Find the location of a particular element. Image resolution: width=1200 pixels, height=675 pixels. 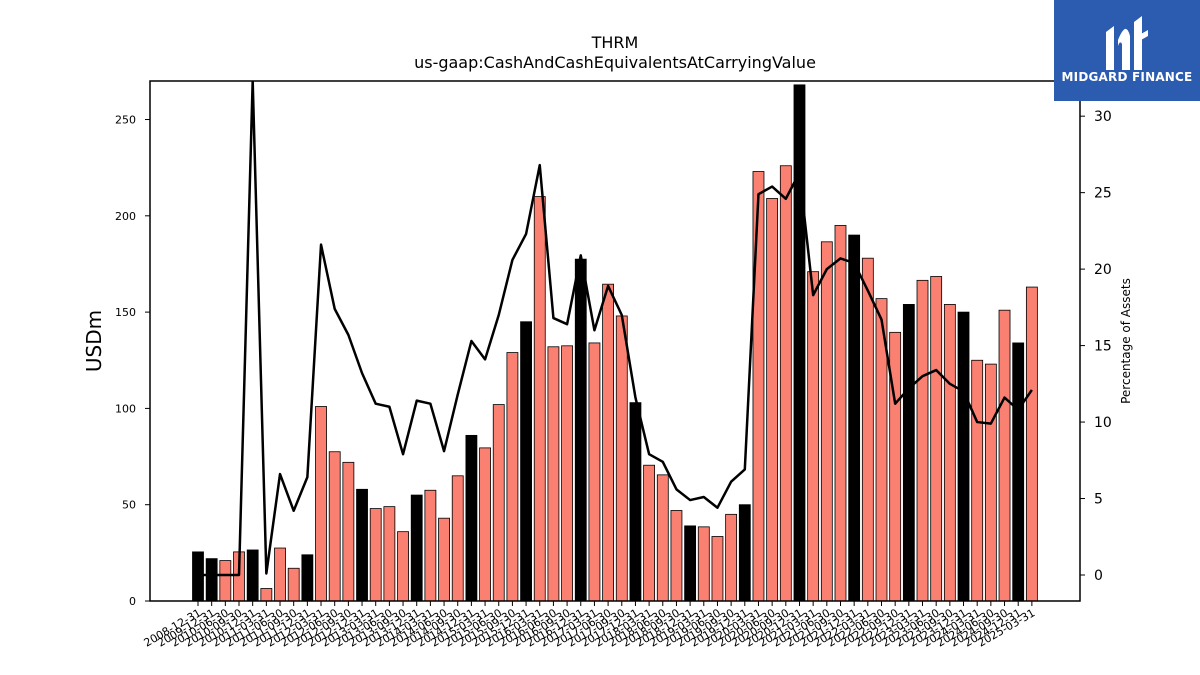

y2-tick-label: 0 is located at coordinates (1098, 576).